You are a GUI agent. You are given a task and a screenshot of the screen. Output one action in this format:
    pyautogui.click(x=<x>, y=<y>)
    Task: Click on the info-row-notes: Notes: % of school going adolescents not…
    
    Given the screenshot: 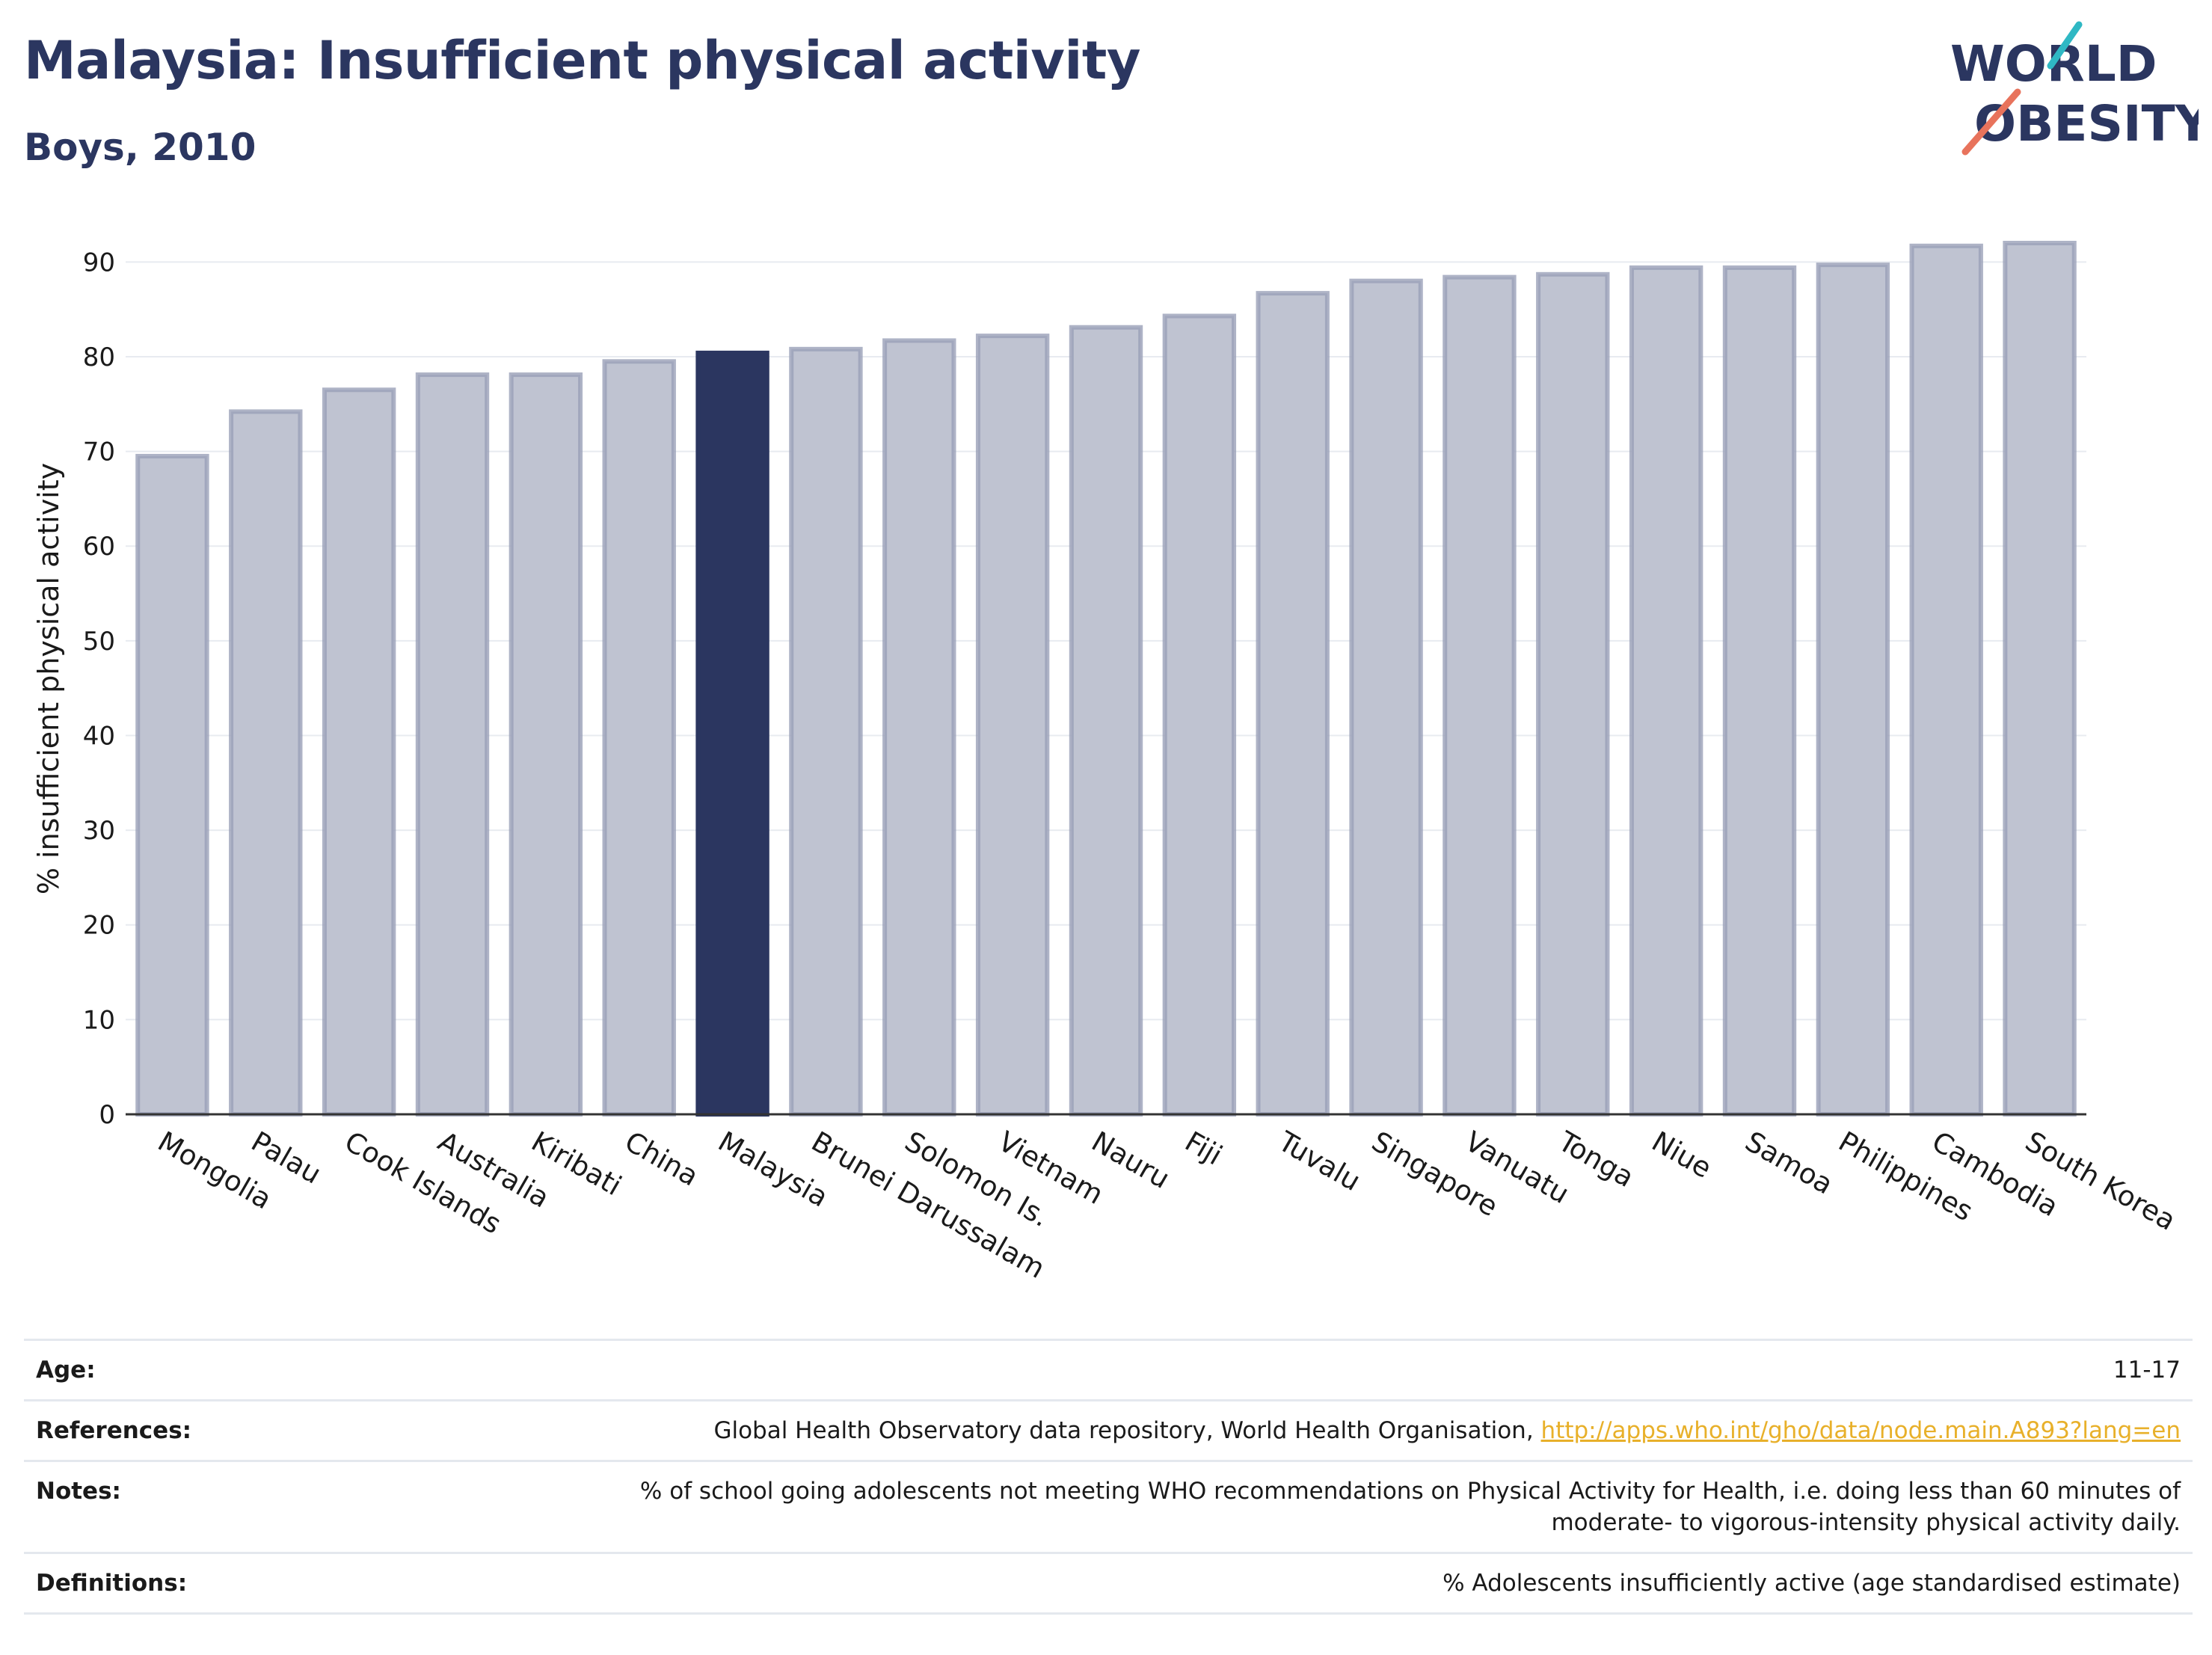 What is the action you would take?
    pyautogui.click(x=1108, y=1507)
    